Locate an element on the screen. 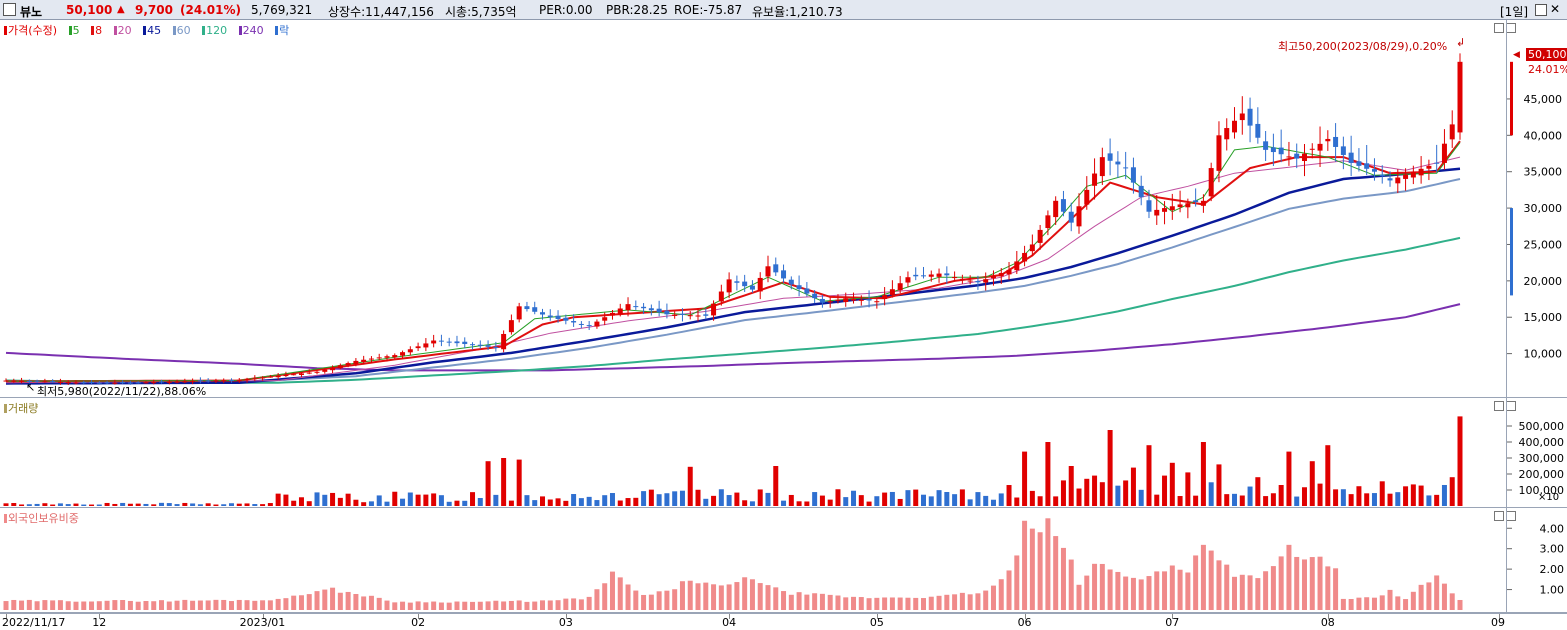 Image resolution: width=1567 pixels, height=630 pixels. range-bar-up is located at coordinates (1511, 98).